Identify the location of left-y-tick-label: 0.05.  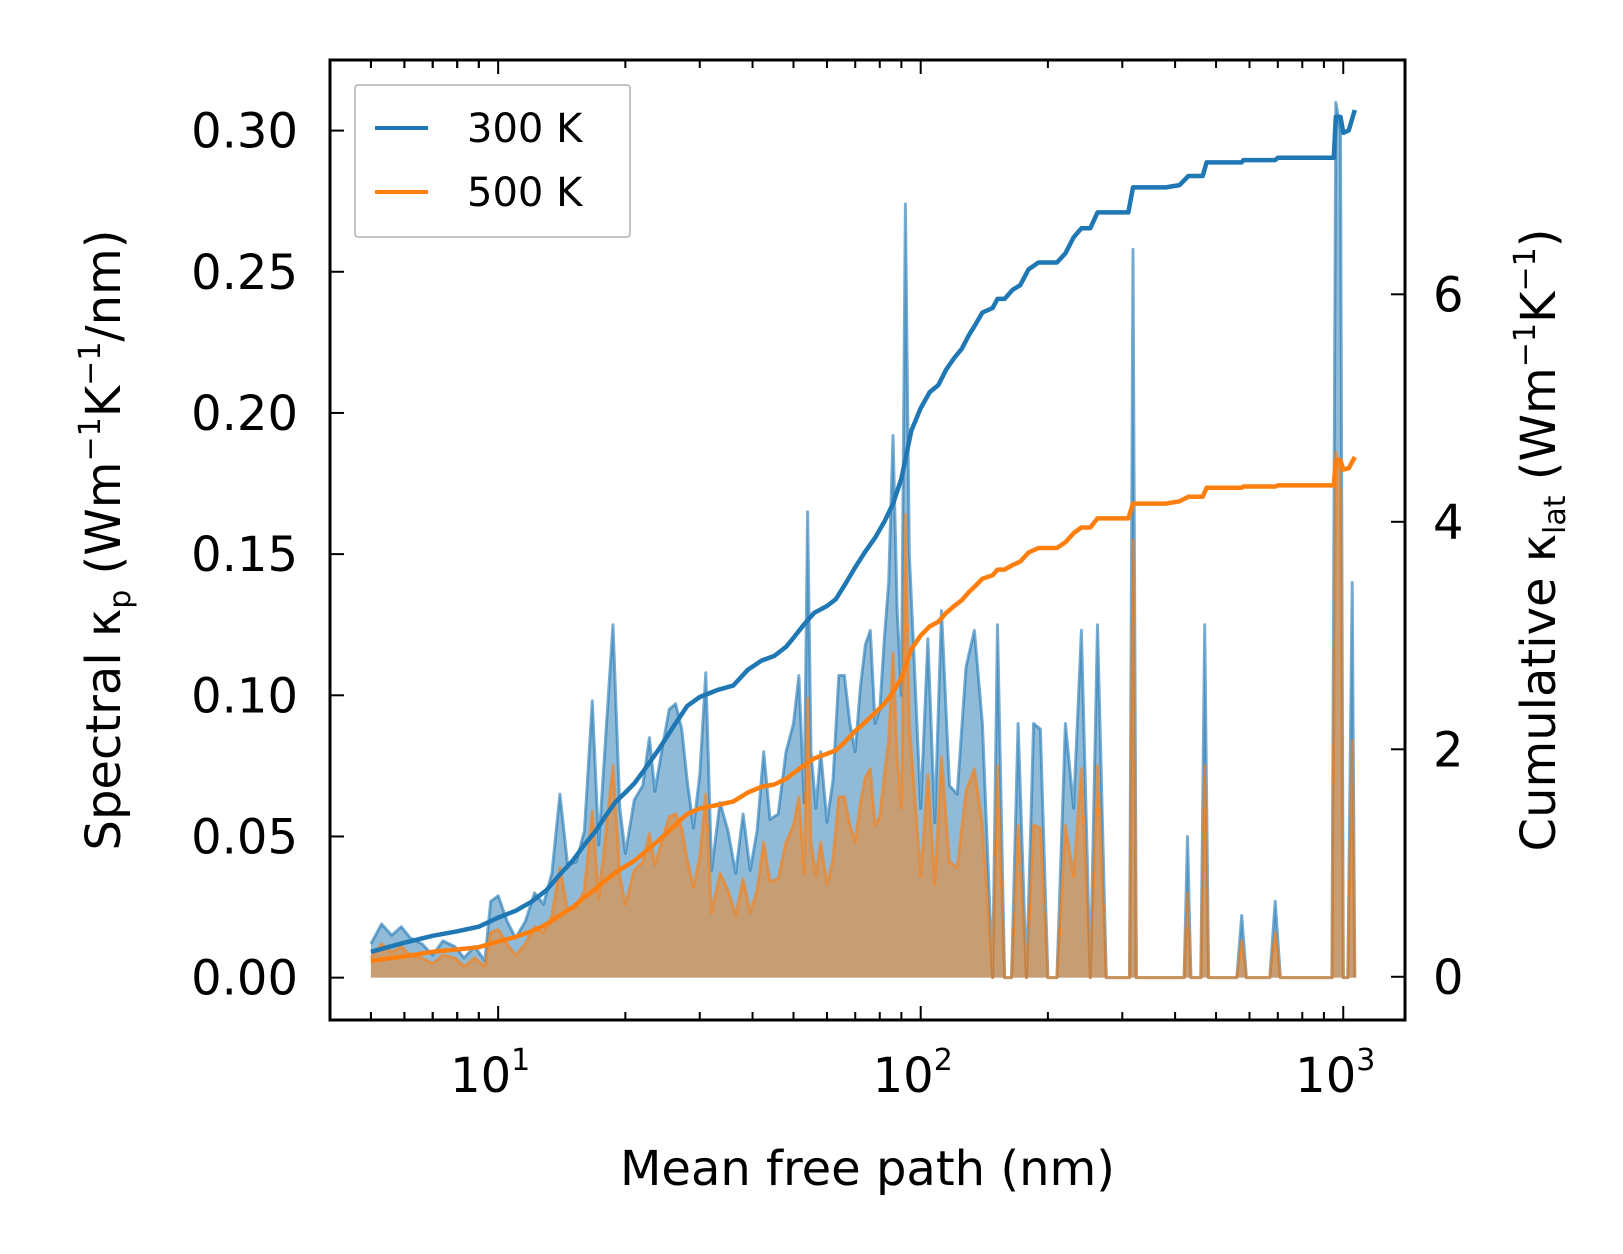
(244, 837).